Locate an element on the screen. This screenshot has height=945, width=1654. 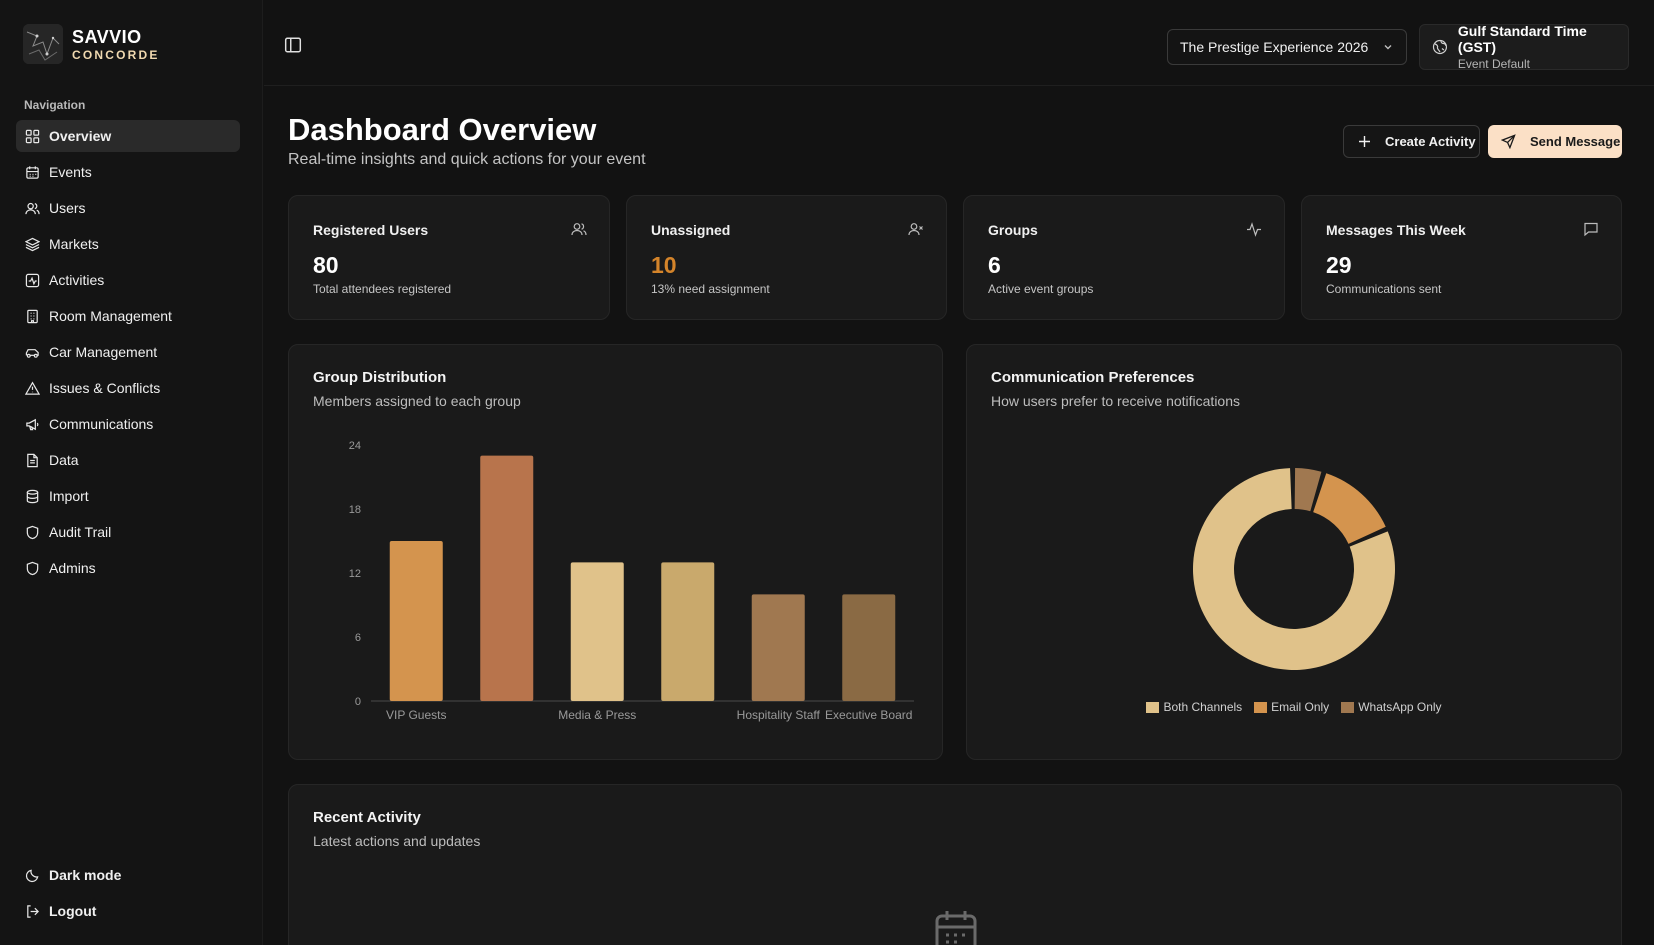
sidebar-item-overview: Overview is located at coordinates (128, 136).